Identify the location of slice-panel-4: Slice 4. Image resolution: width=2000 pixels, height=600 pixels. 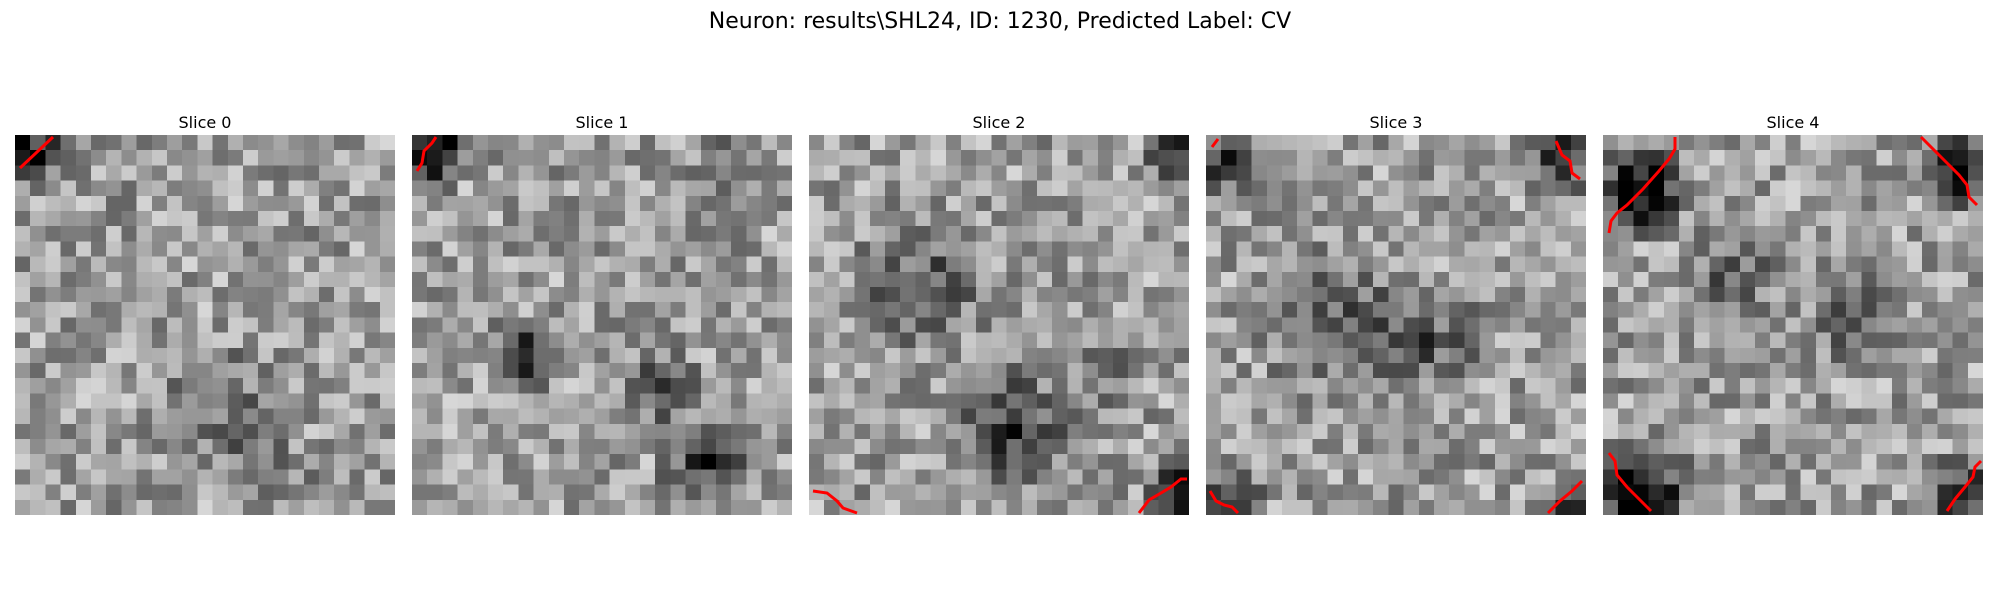
(1793, 314).